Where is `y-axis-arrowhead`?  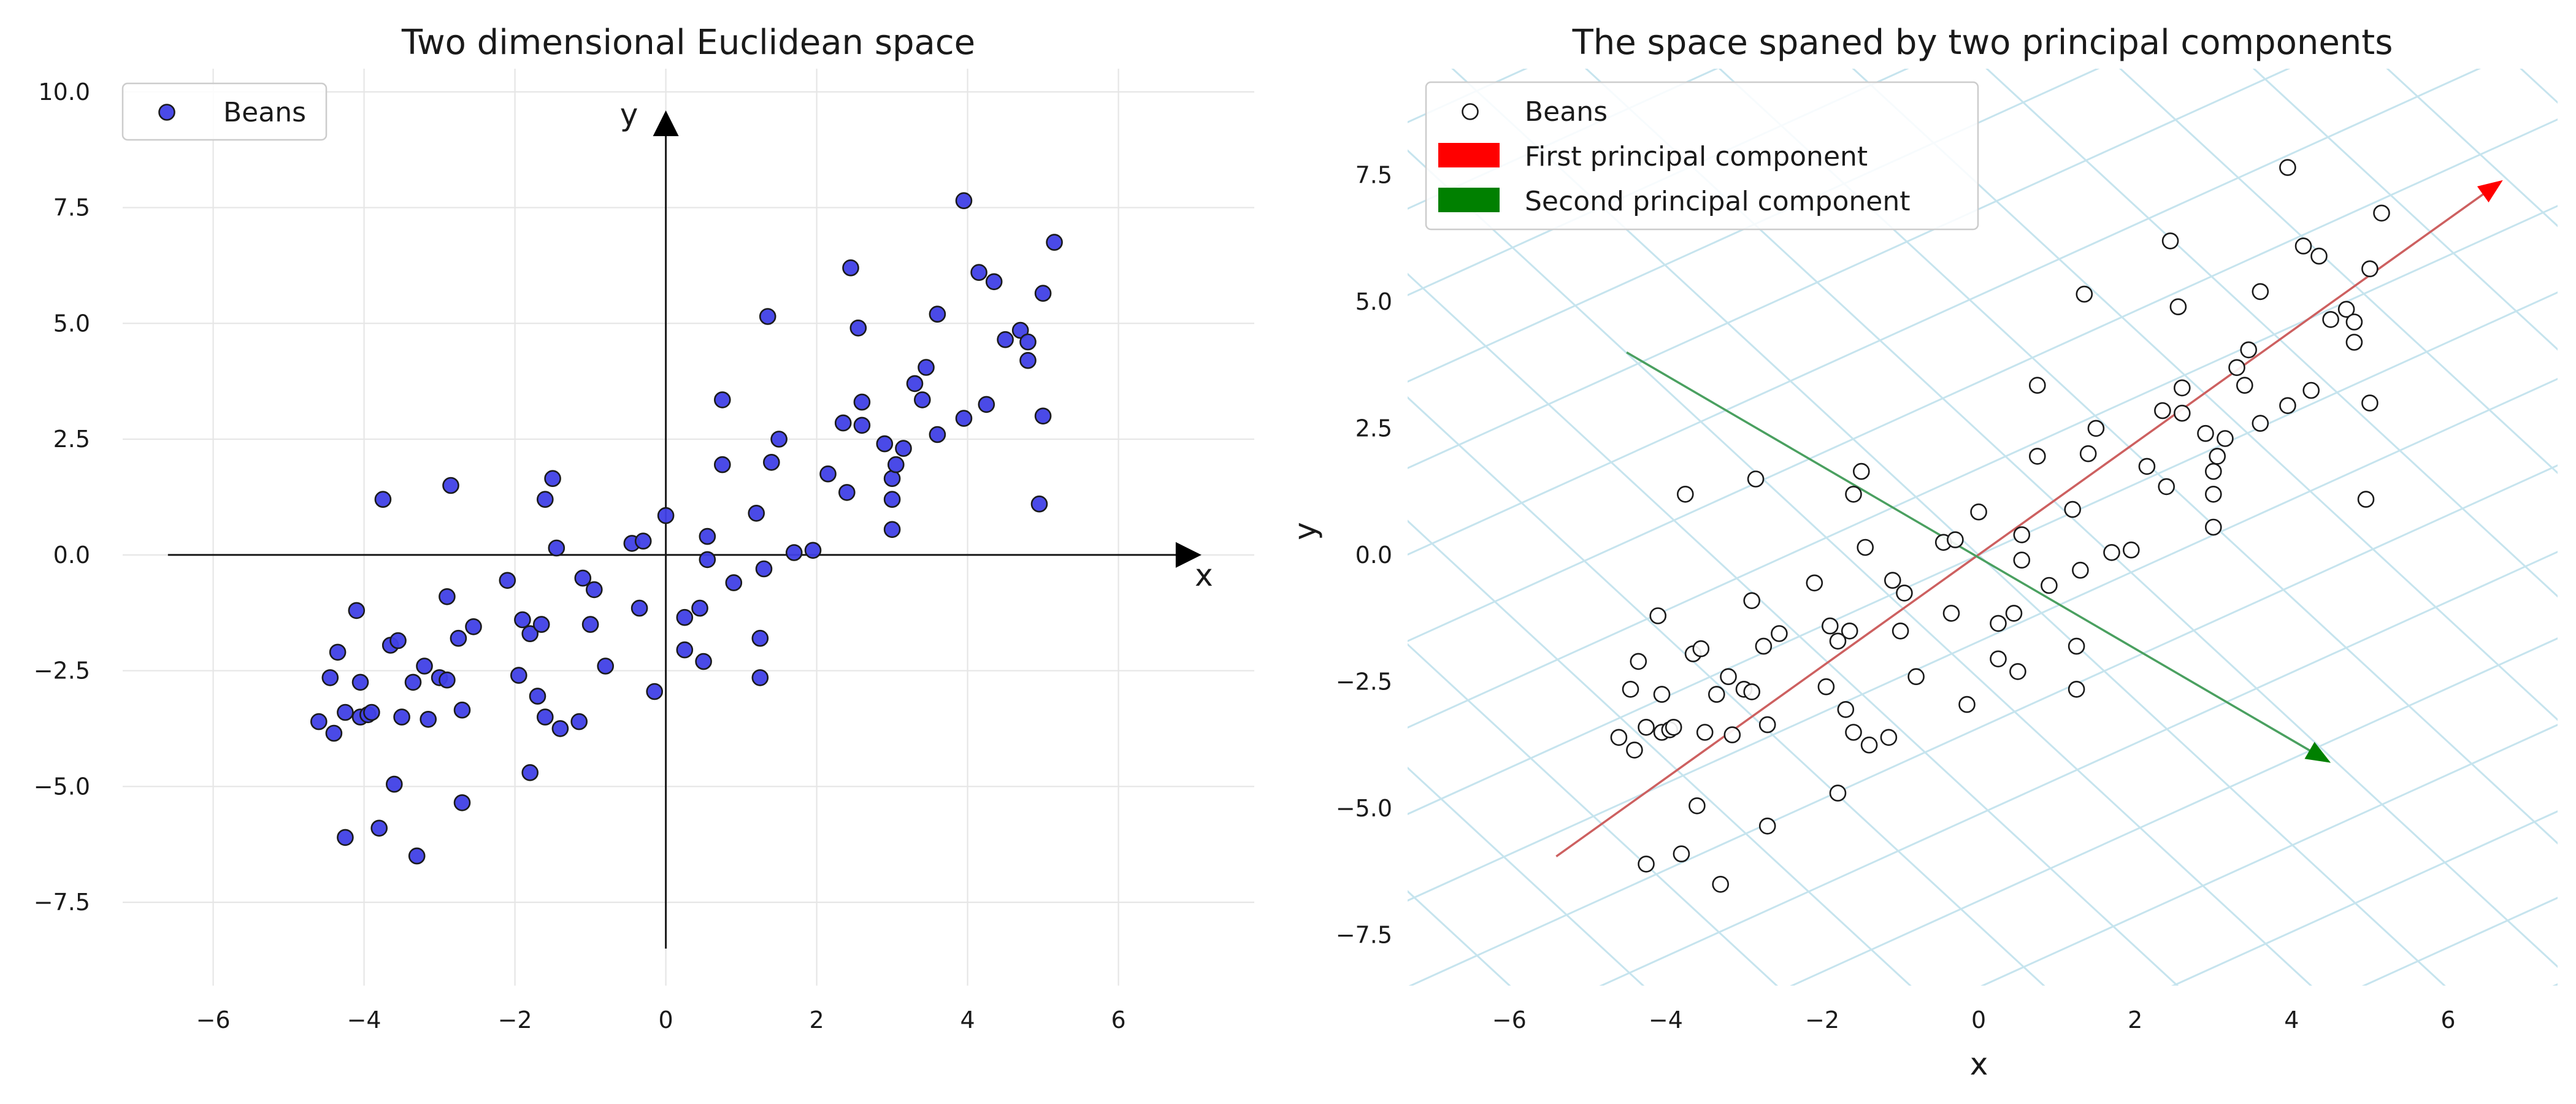 y-axis-arrowhead is located at coordinates (666, 123).